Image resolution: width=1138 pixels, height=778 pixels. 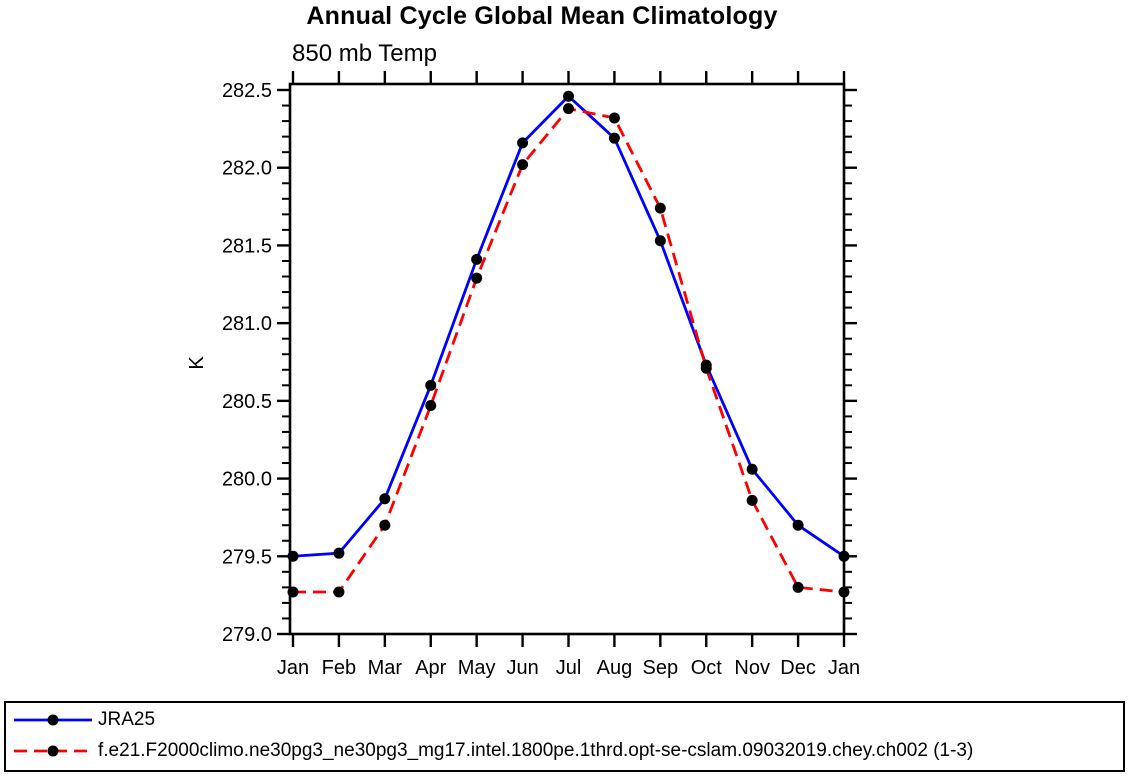 What do you see at coordinates (707, 668) in the screenshot?
I see `x-tick-label: Oct` at bounding box center [707, 668].